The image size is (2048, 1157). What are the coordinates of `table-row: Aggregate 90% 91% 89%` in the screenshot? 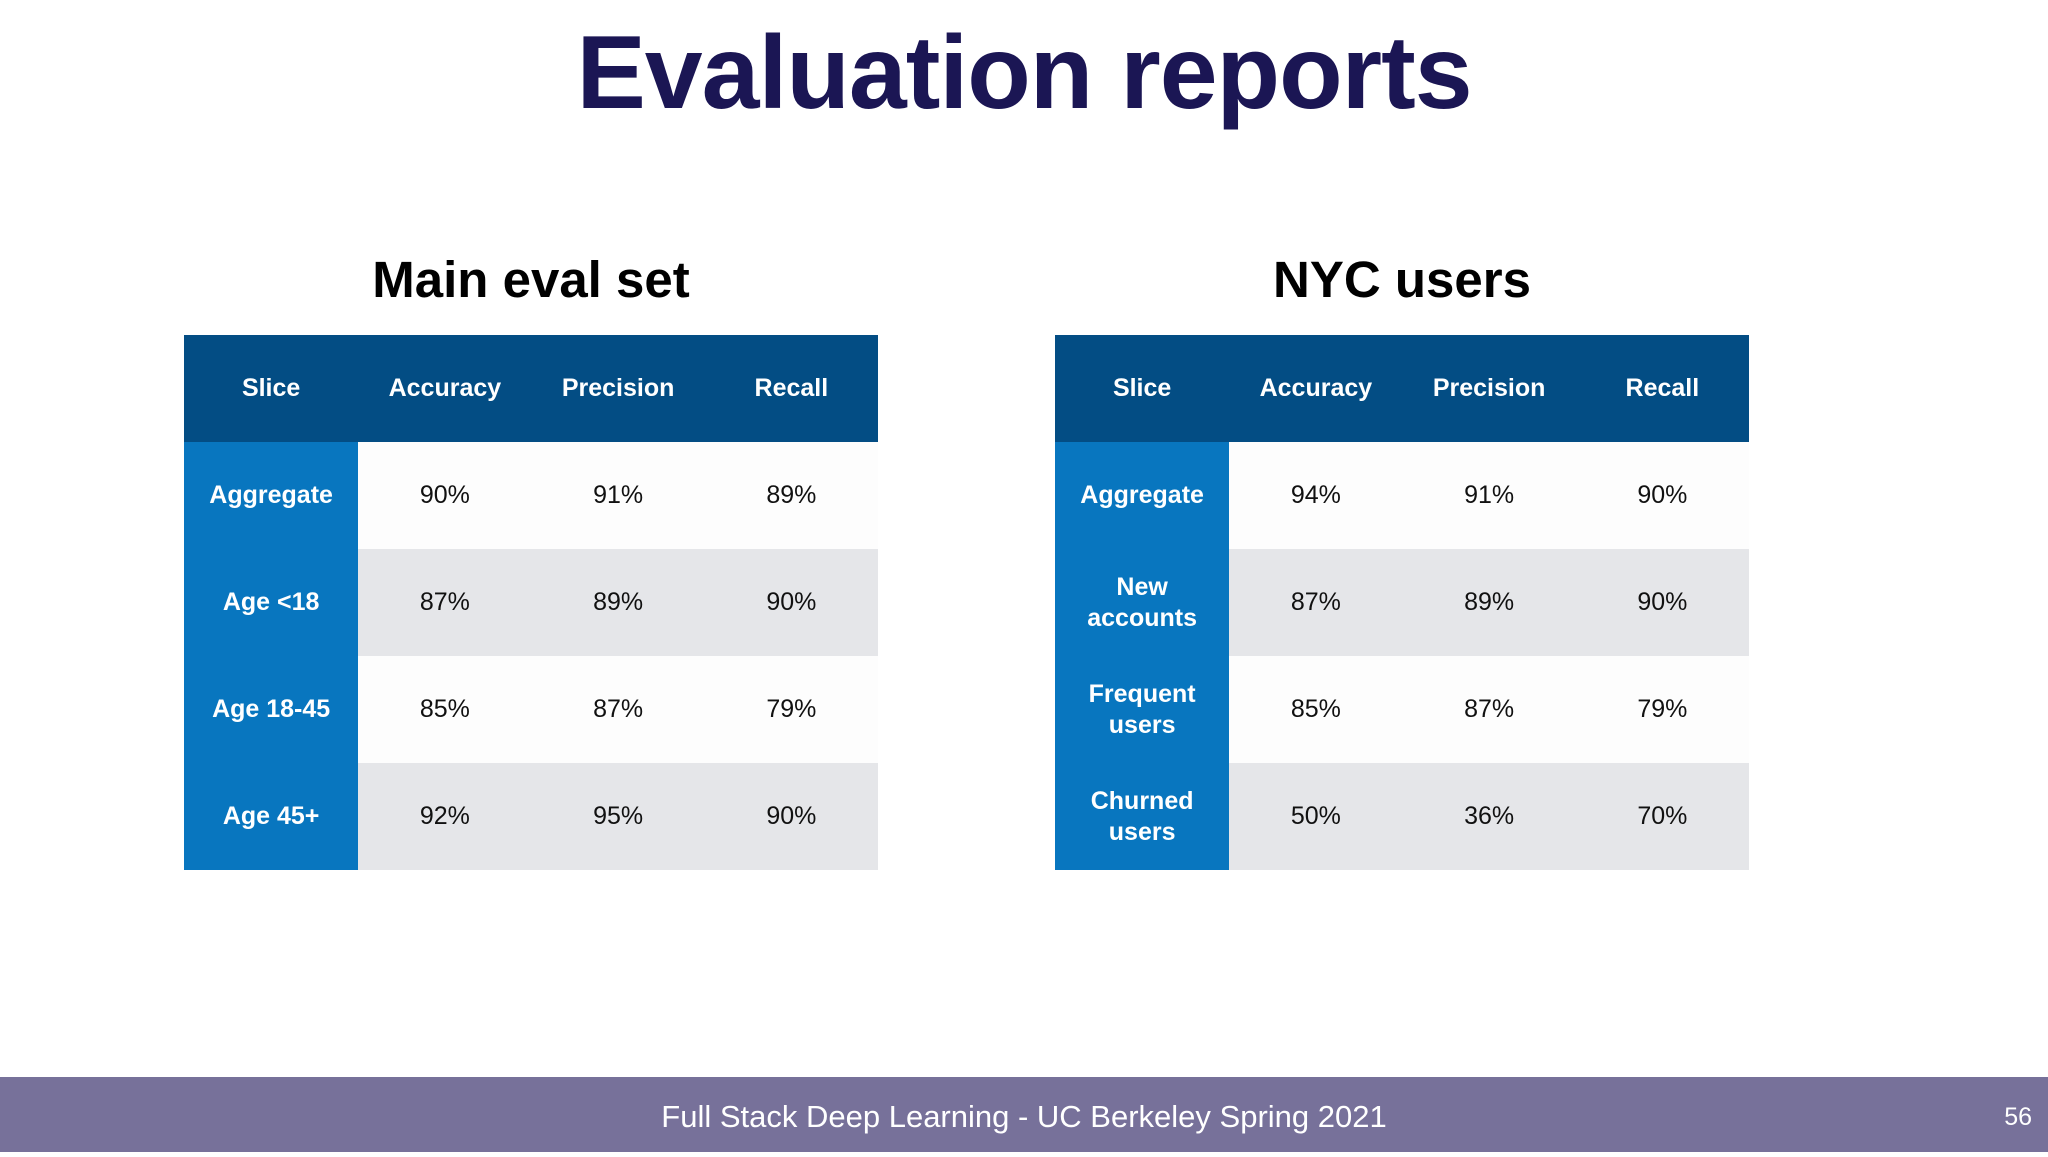 It's located at (531, 495).